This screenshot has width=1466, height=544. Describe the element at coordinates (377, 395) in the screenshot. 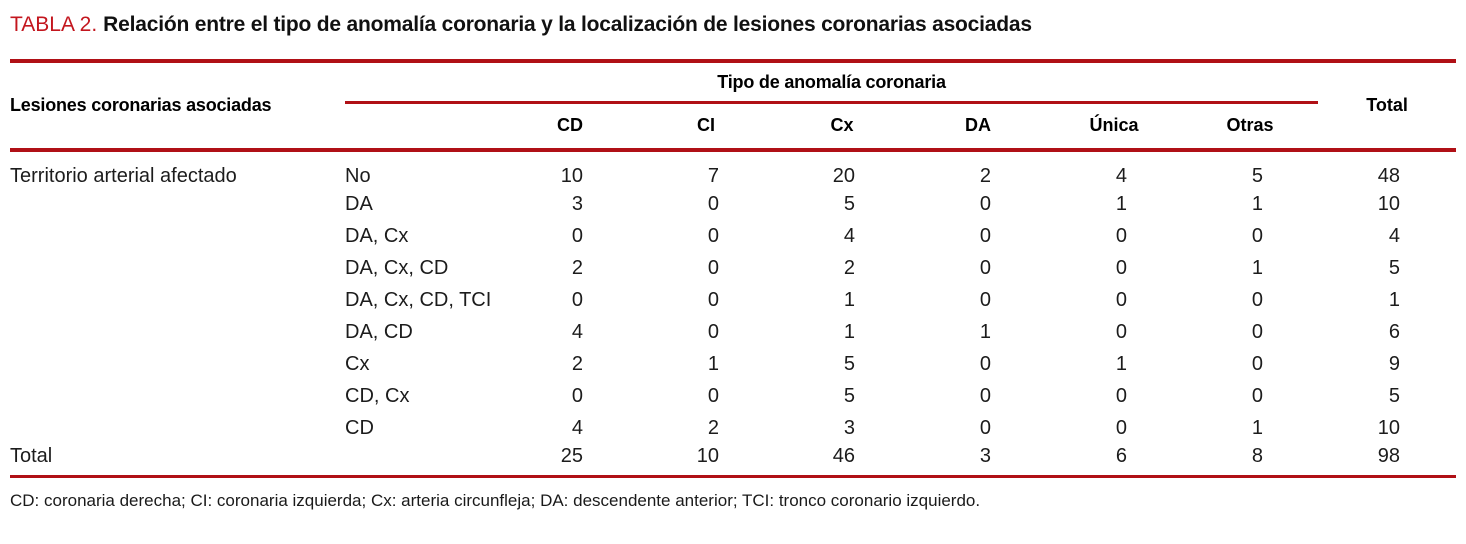

I see `lesion-label-cell: CD, Cx` at that location.